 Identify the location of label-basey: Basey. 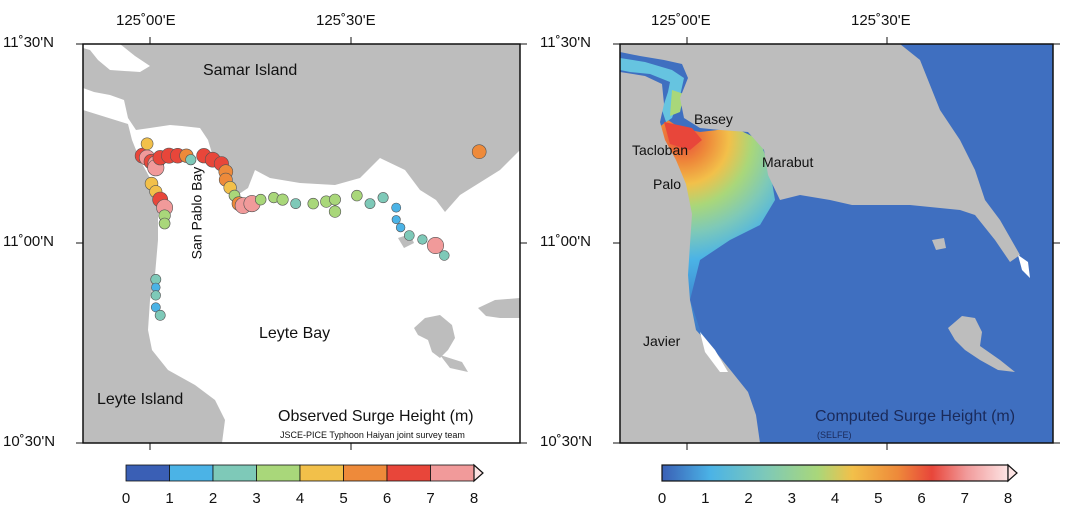
(713, 119).